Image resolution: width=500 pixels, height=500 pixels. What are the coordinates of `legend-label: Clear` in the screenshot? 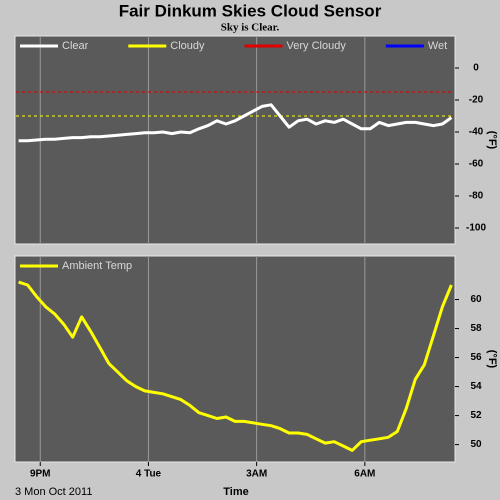 It's located at (75, 46).